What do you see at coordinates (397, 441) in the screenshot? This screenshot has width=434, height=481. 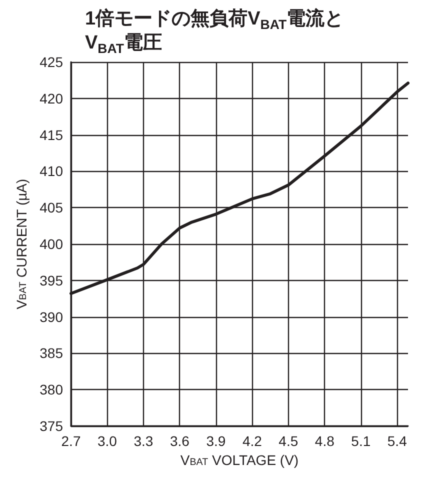 I see `x-tick-label: 5.4` at bounding box center [397, 441].